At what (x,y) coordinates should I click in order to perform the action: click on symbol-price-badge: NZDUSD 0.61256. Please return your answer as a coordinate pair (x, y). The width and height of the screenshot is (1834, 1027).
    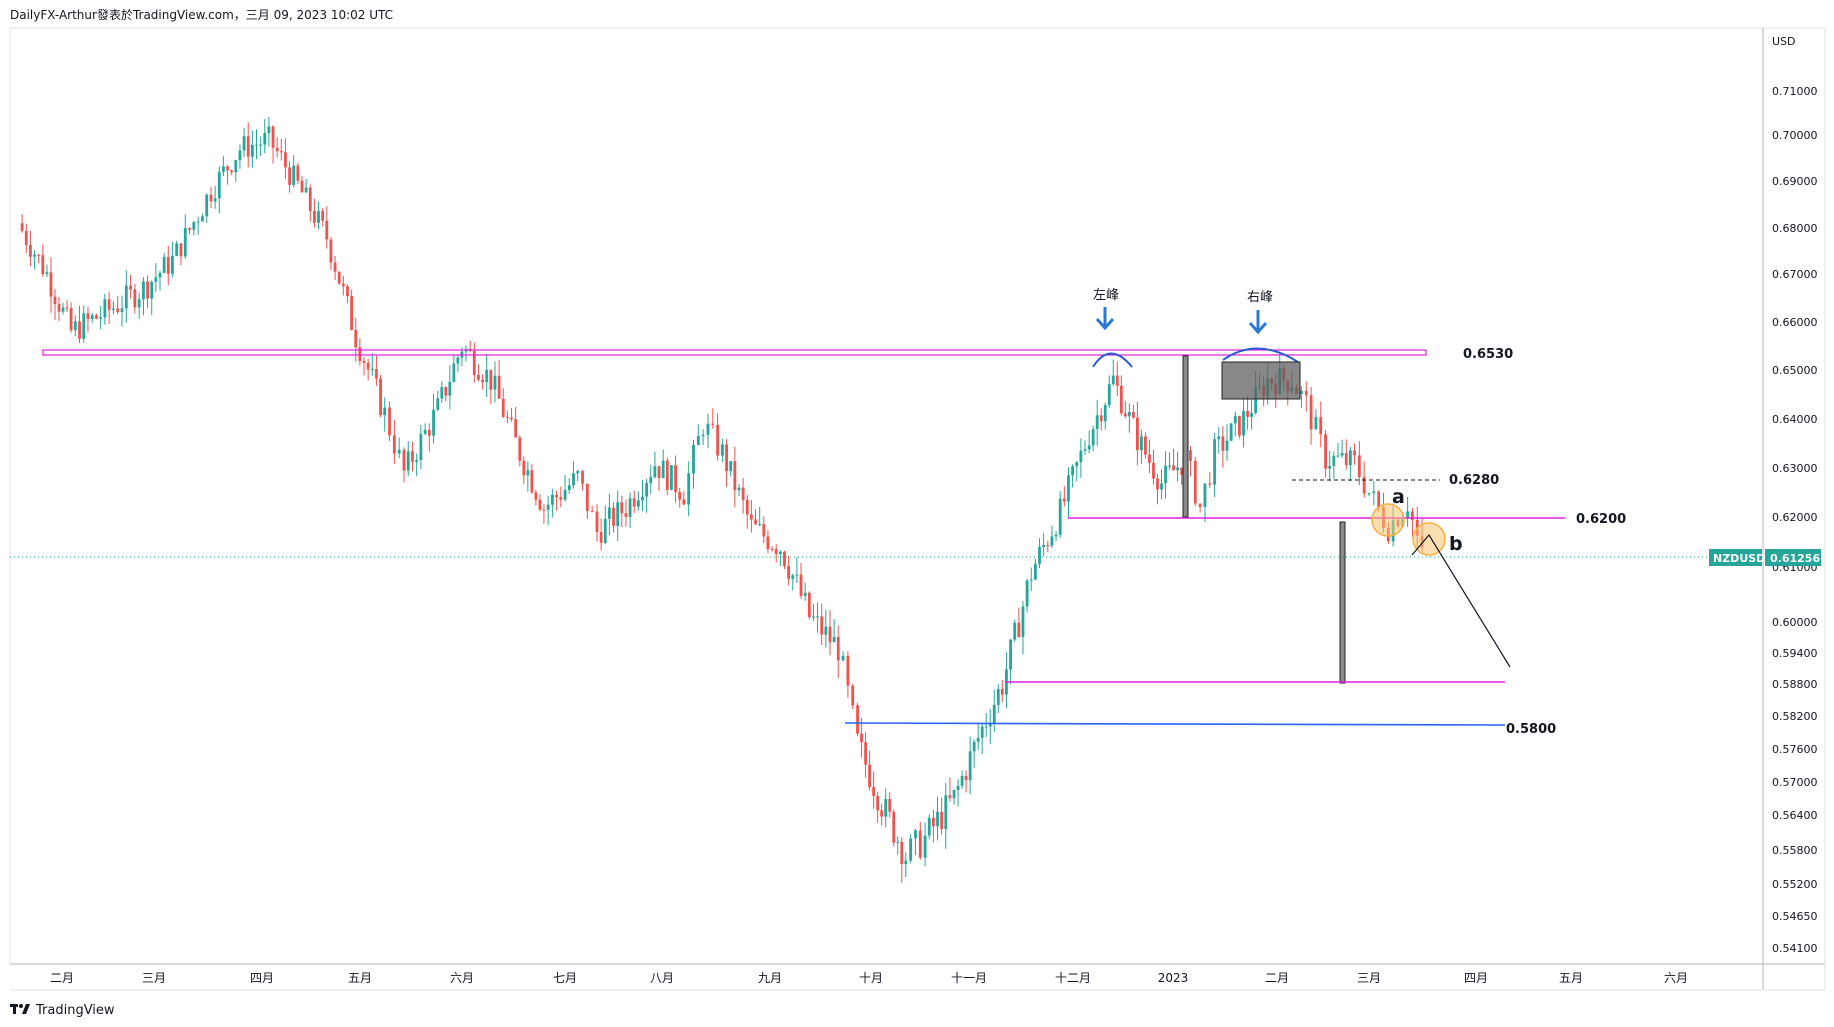
    Looking at the image, I should click on (1765, 557).